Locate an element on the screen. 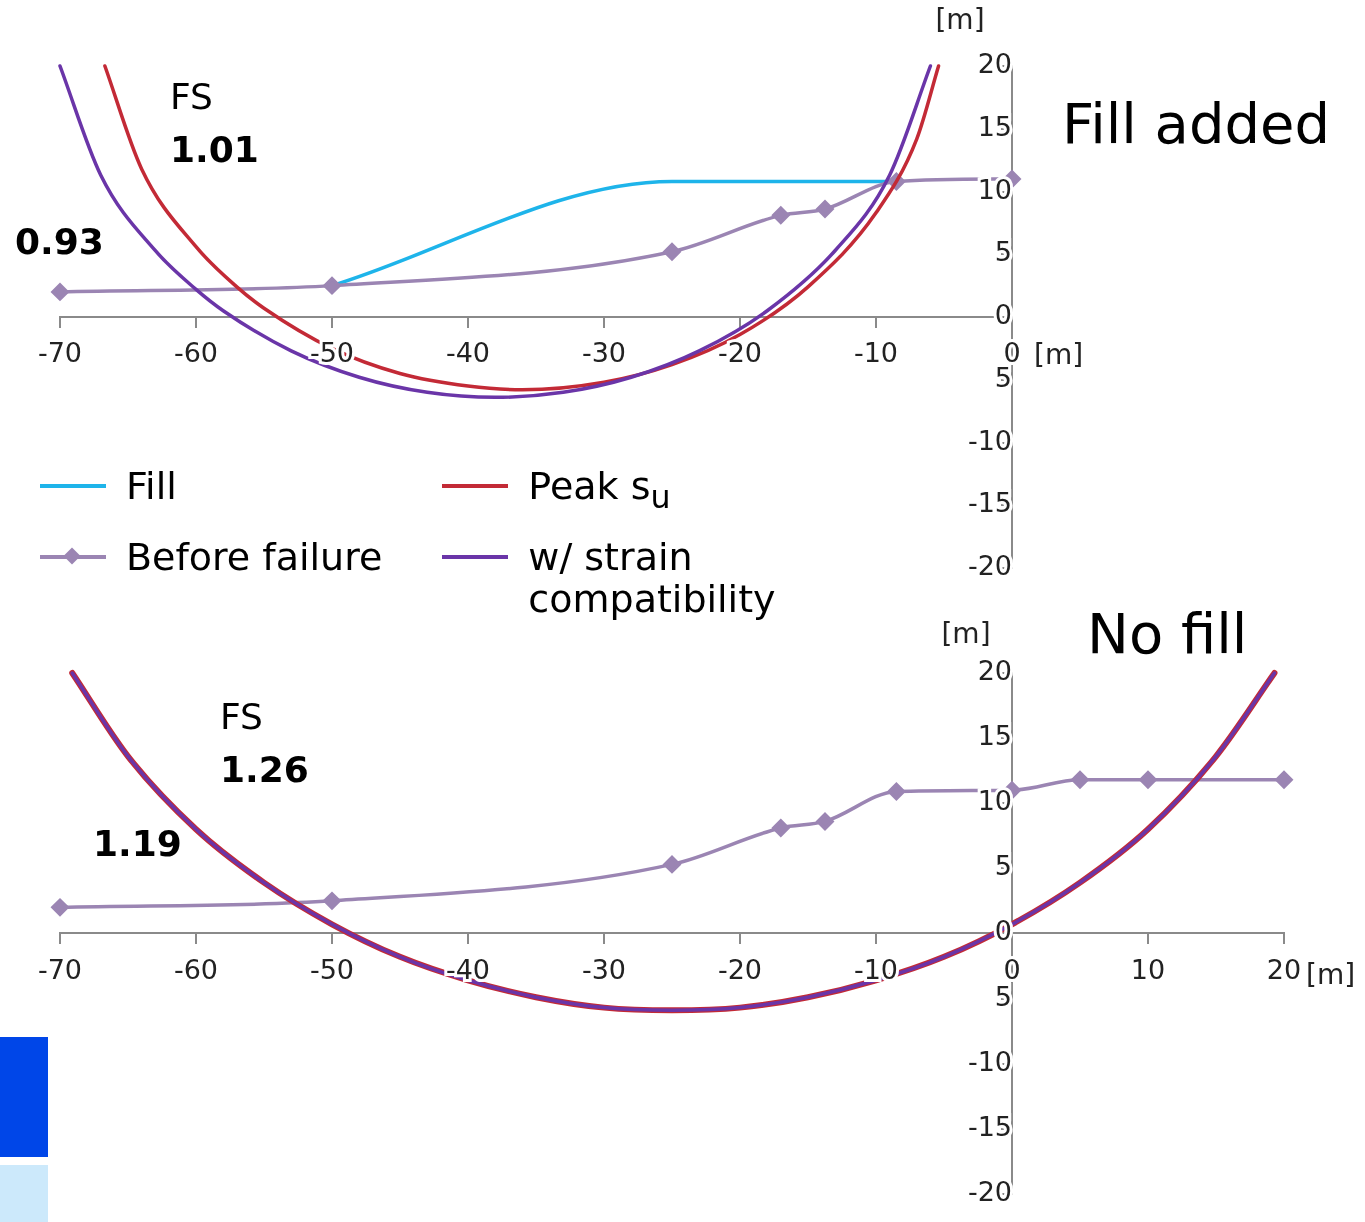 Image resolution: width=1365 pixels, height=1222 pixels. x-tick-label: 20 is located at coordinates (1284, 969).